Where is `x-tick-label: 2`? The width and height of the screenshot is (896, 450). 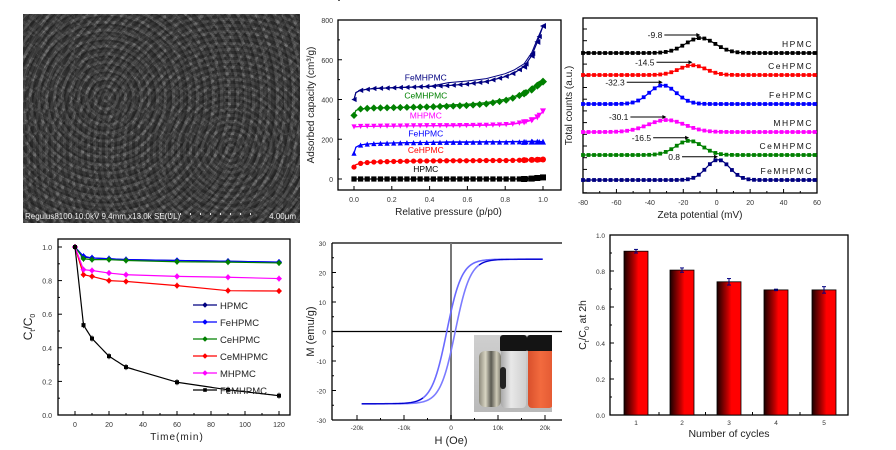 x-tick-label: 2 is located at coordinates (682, 423).